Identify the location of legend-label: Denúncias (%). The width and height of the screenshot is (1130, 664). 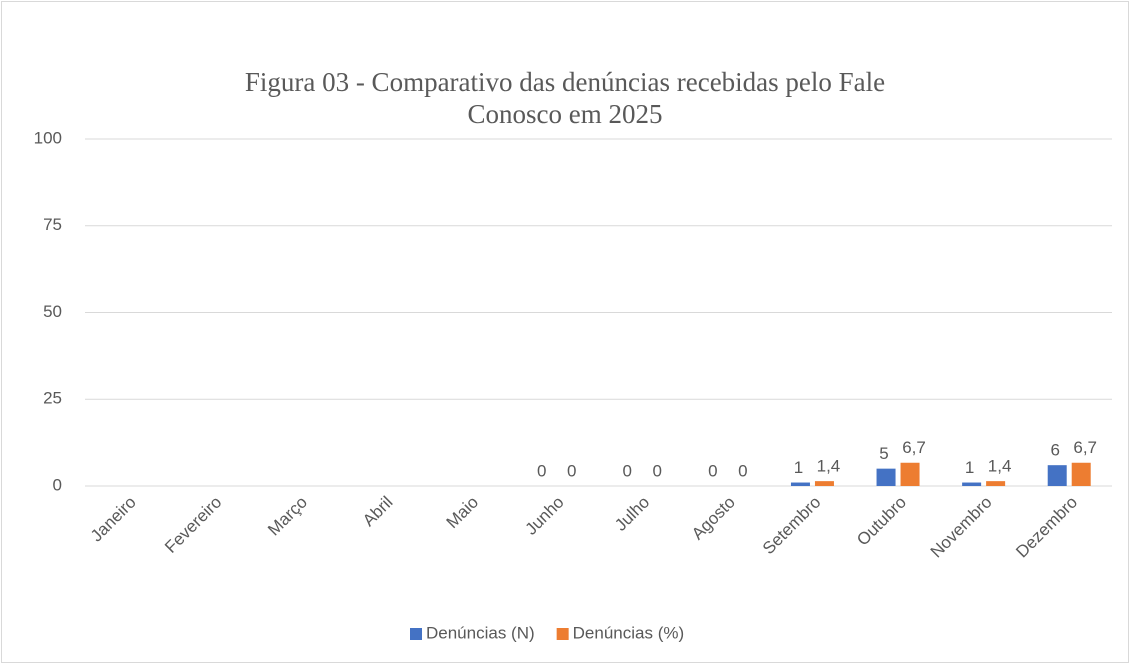
(629, 632).